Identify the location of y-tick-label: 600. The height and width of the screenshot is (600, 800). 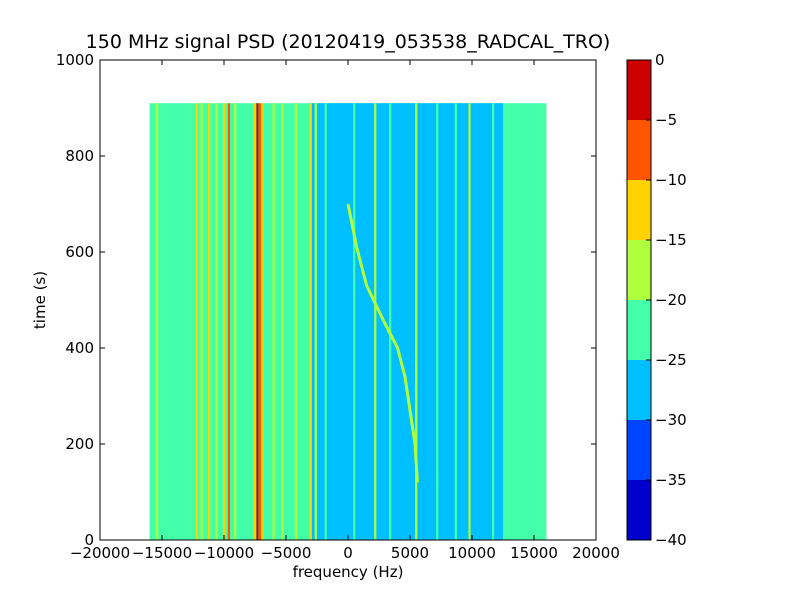
(79, 252).